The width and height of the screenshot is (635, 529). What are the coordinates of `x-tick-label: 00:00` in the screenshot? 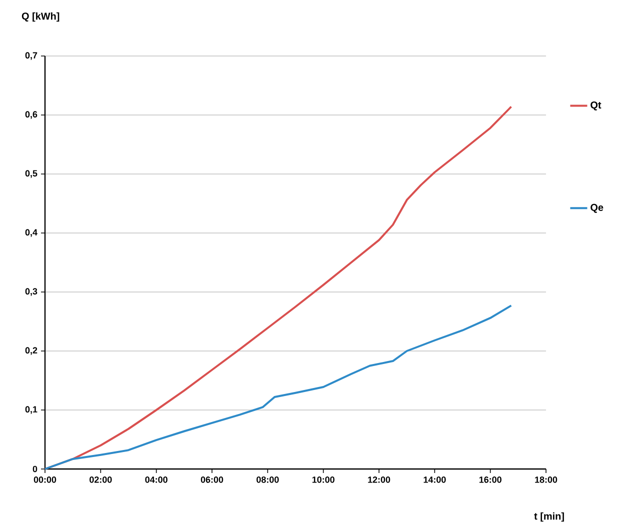 It's located at (45, 479).